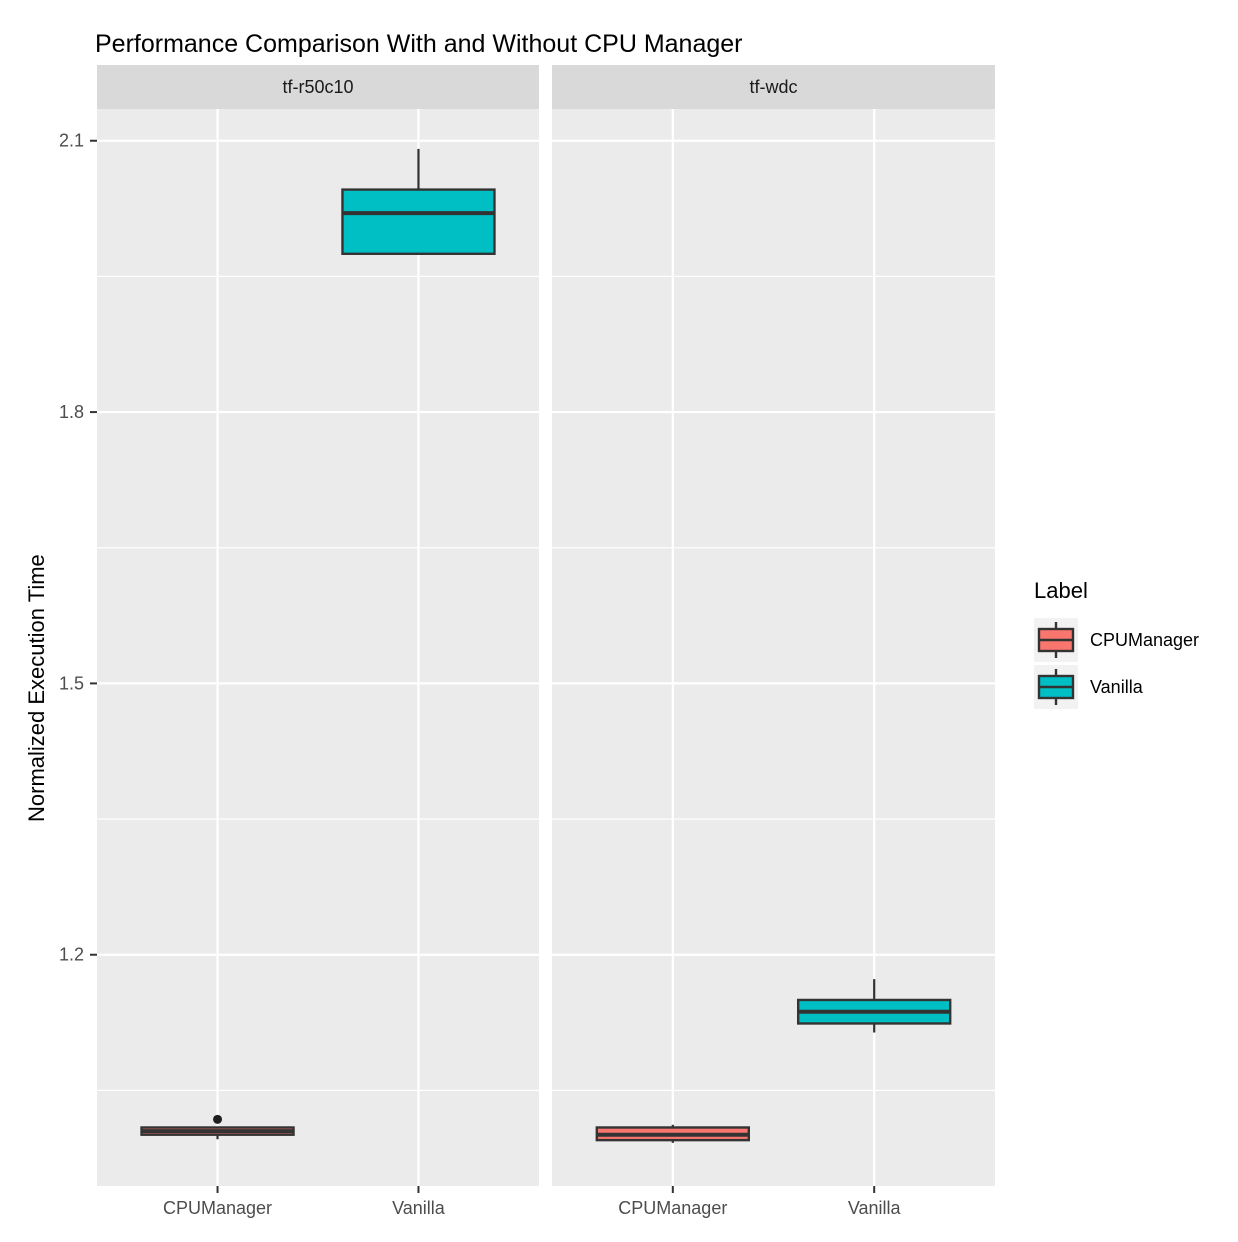  What do you see at coordinates (71, 683) in the screenshot?
I see `y-tick-label: 1.5` at bounding box center [71, 683].